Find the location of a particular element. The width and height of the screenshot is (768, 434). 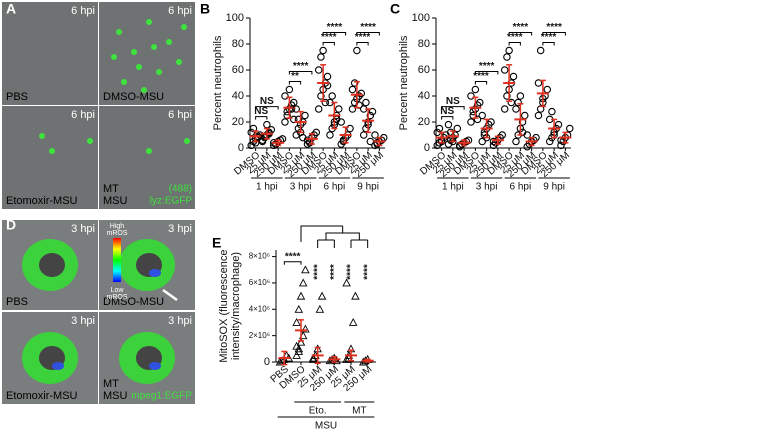

tree is located at coordinates (334, 233).